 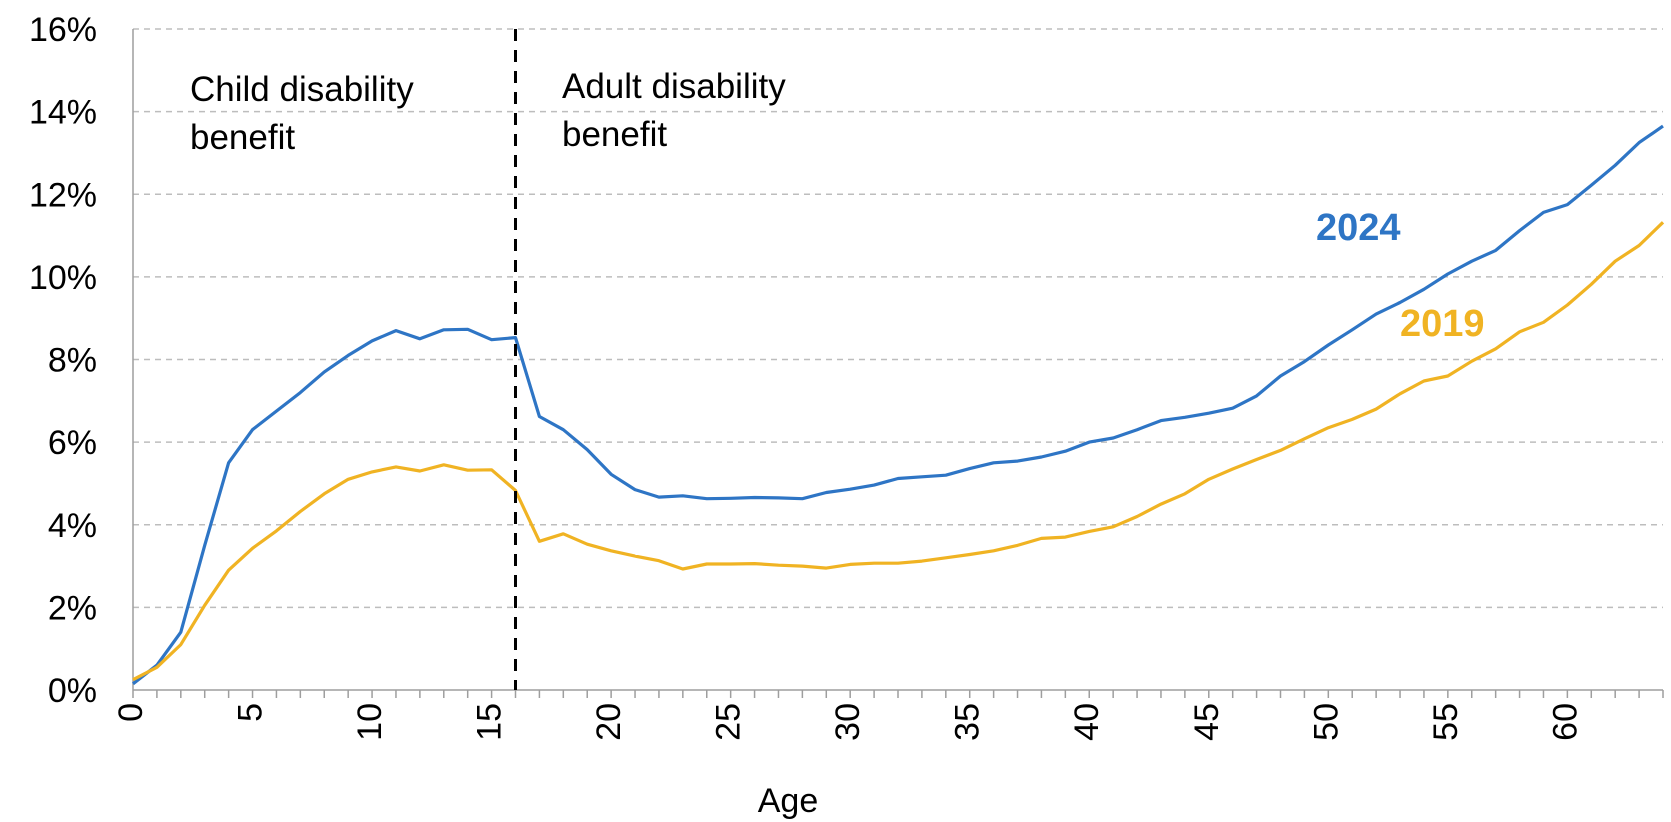 I want to click on y-tick-label: 16%, so click(x=63, y=30).